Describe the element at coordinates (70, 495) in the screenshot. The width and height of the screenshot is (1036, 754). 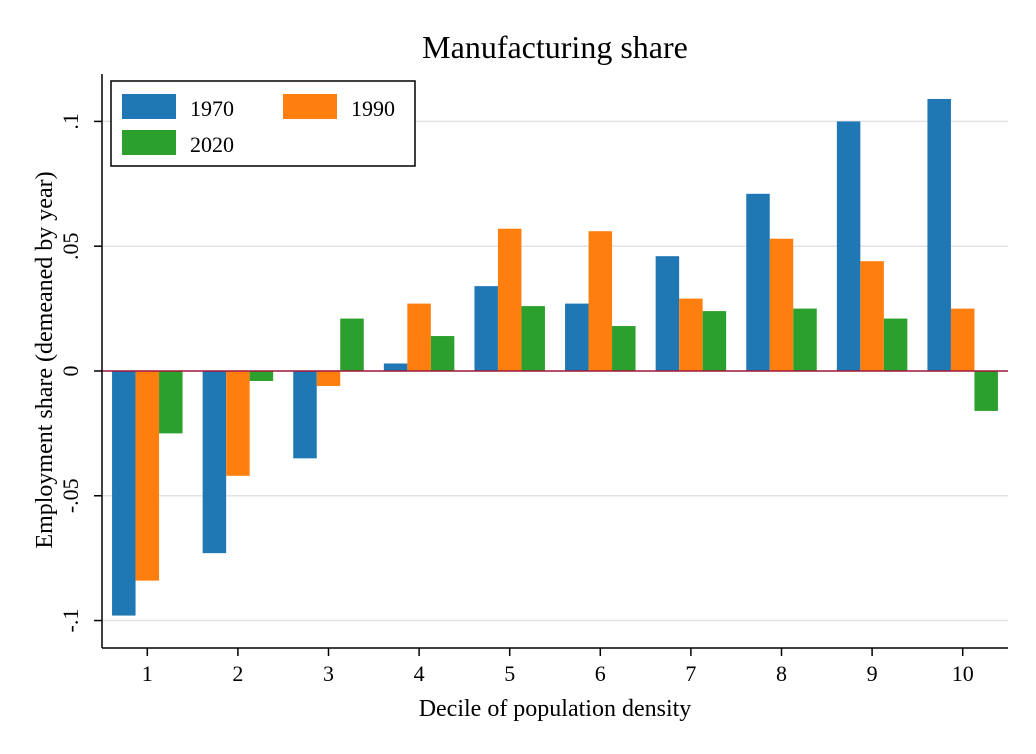
I see `y-tick-label: -.05` at that location.